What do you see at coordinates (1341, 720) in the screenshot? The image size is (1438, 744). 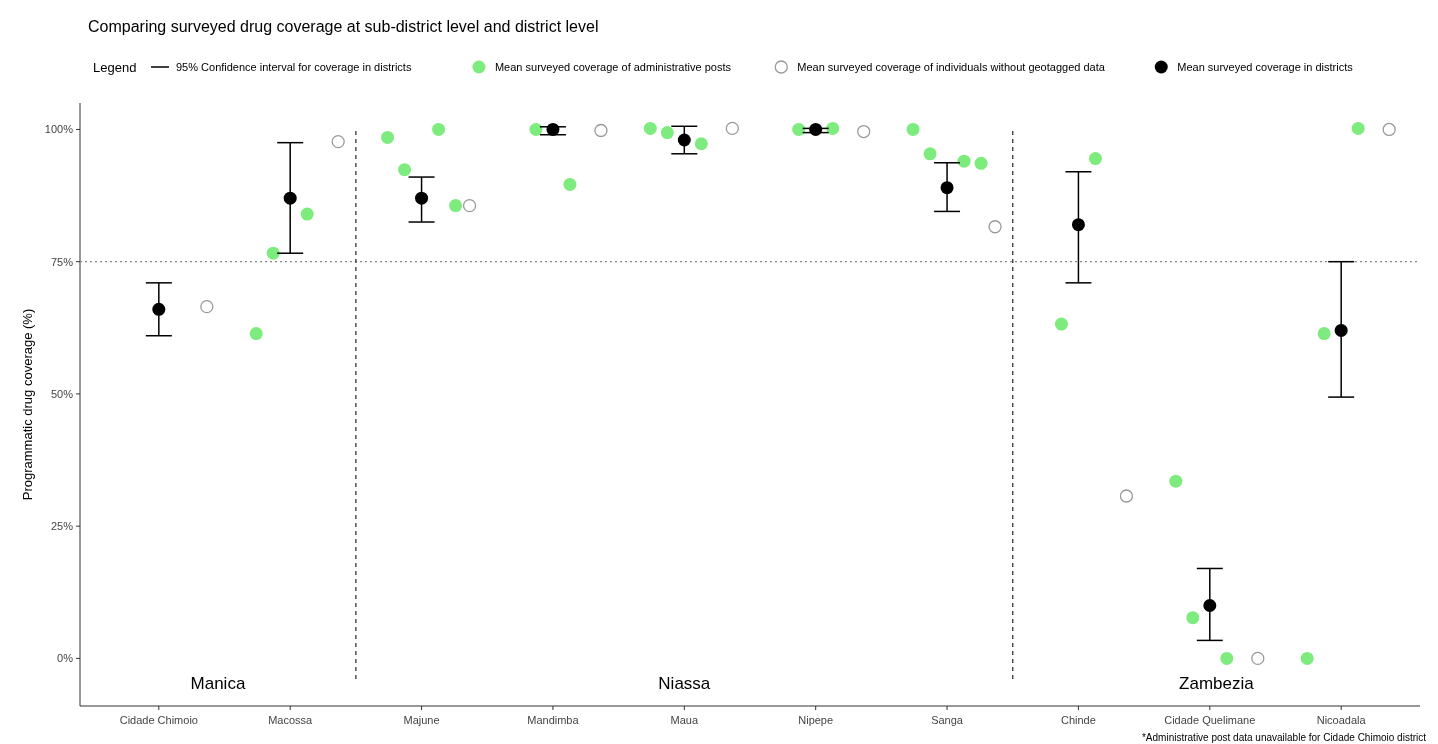 I see `x-tick-label: Nicoadala` at bounding box center [1341, 720].